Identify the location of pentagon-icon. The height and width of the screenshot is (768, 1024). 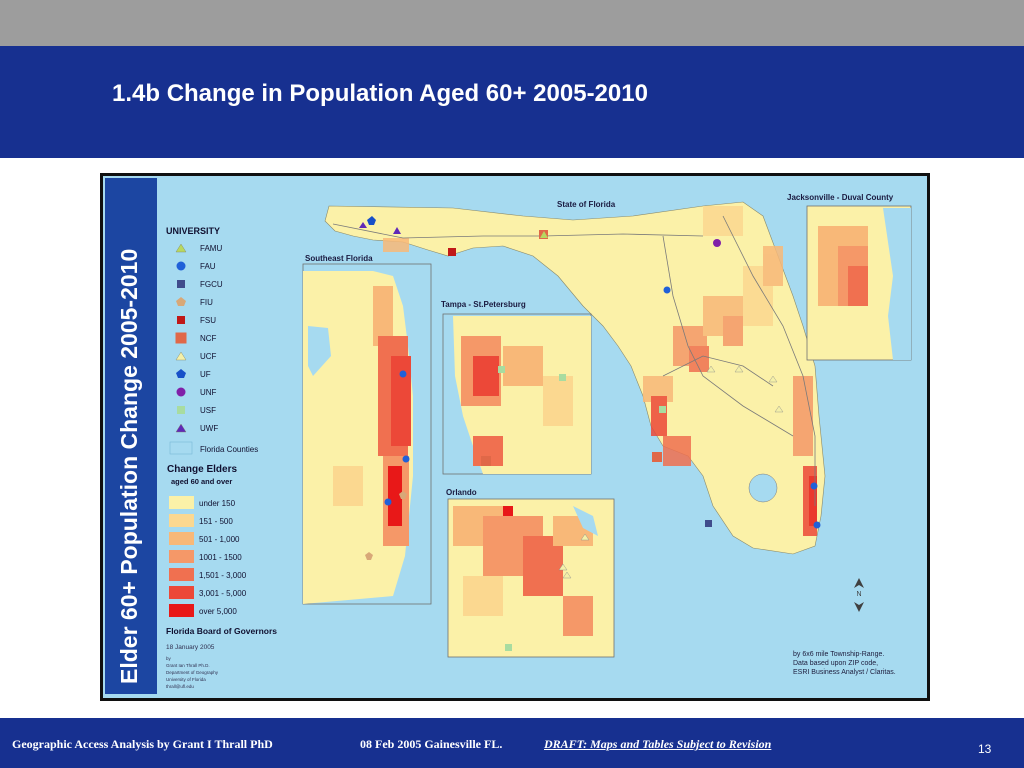
(181, 301).